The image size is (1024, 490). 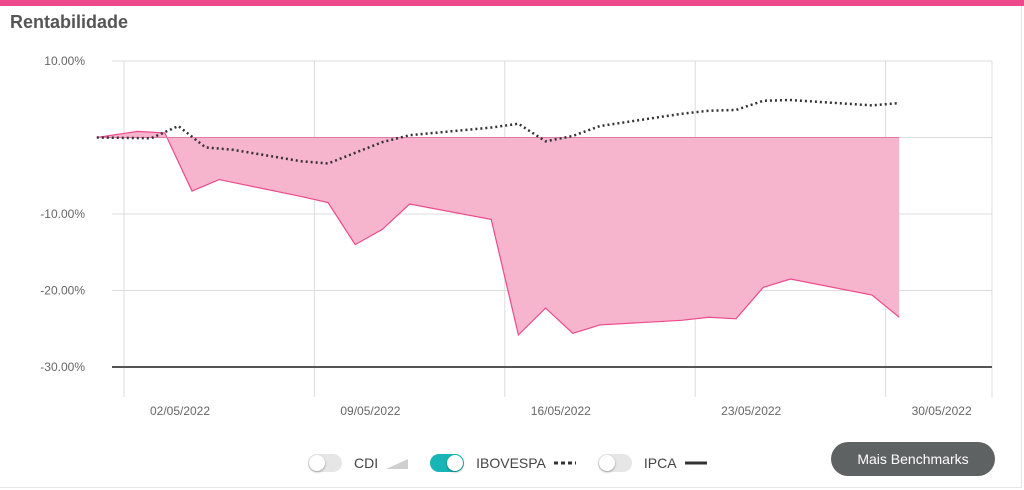 What do you see at coordinates (397, 464) in the screenshot?
I see `area-marker-icon` at bounding box center [397, 464].